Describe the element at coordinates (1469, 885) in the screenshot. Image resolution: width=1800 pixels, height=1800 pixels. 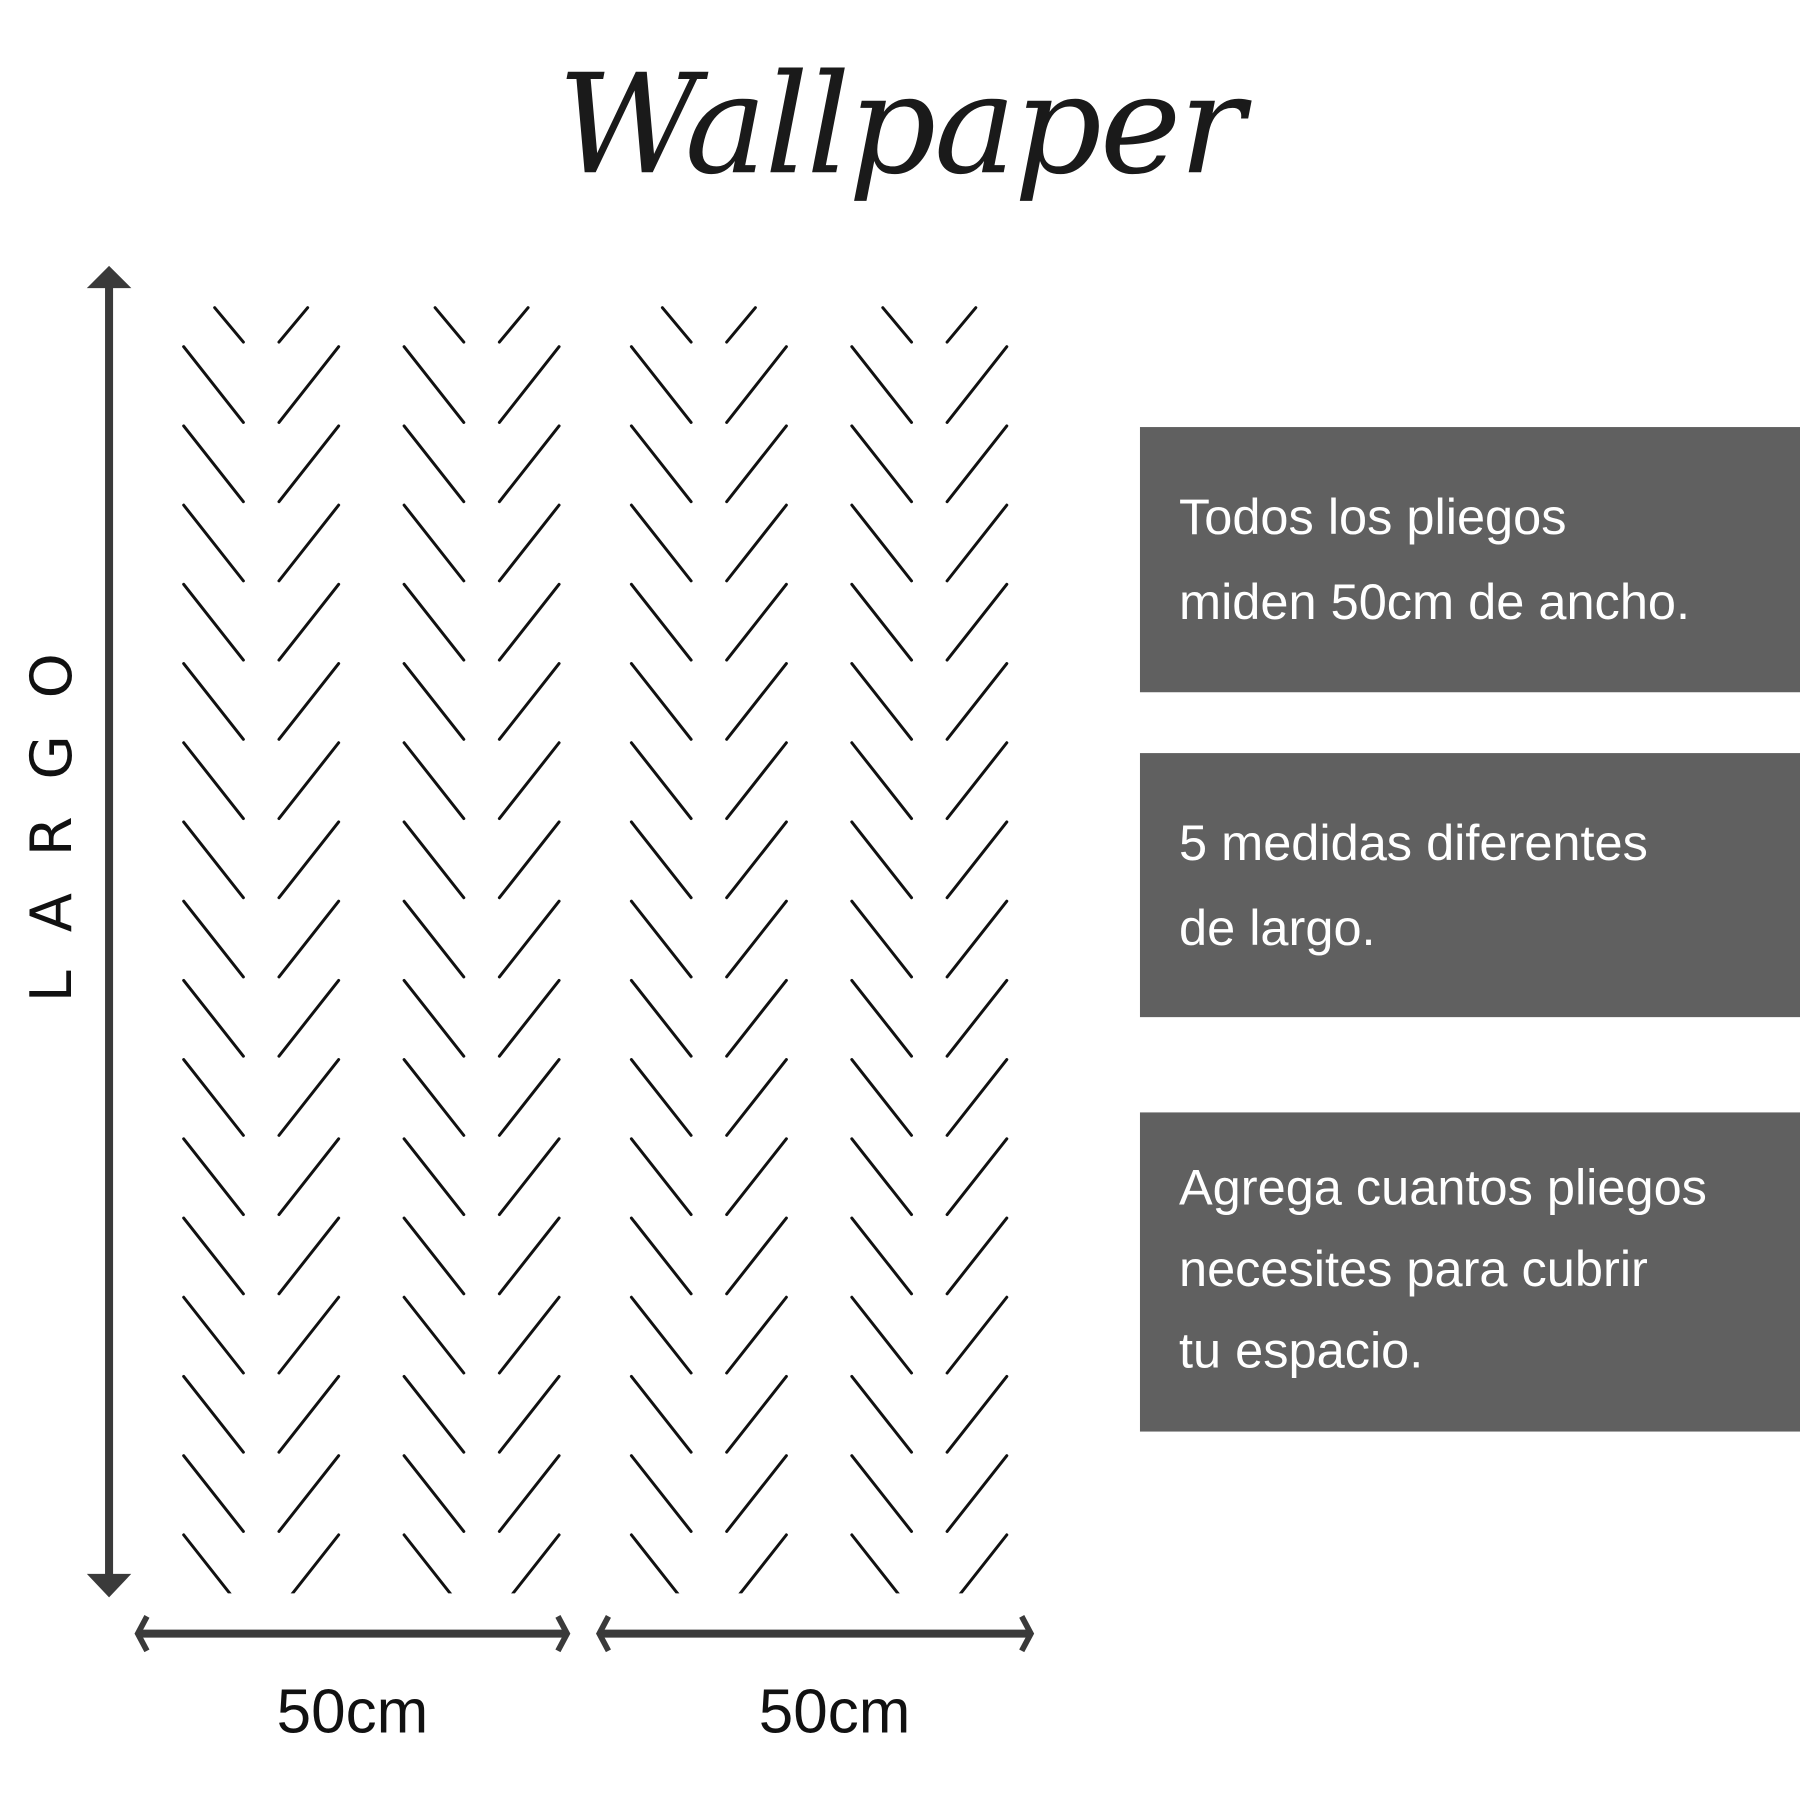
I see `info-box-lengths: 5 medidas diferentes de largo.` at that location.